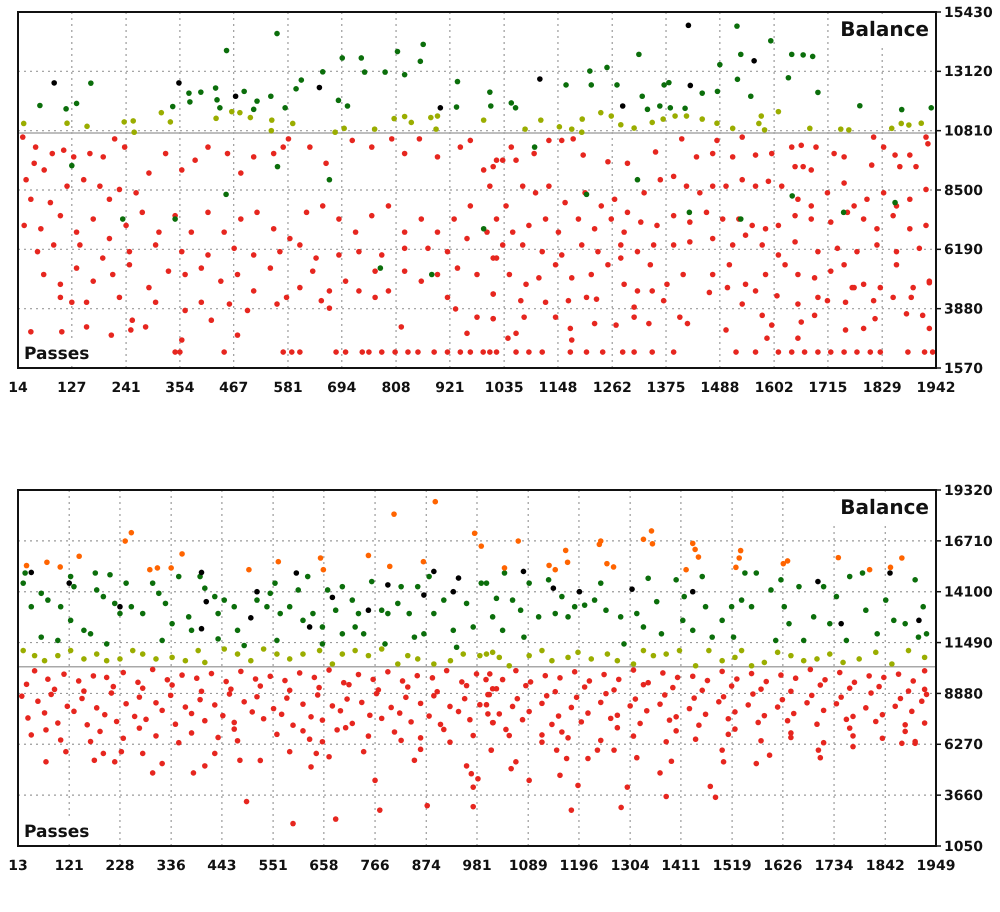 This screenshot has height=912, width=1000. Describe the element at coordinates (964, 796) in the screenshot. I see `y-tick-label: 3660` at that location.